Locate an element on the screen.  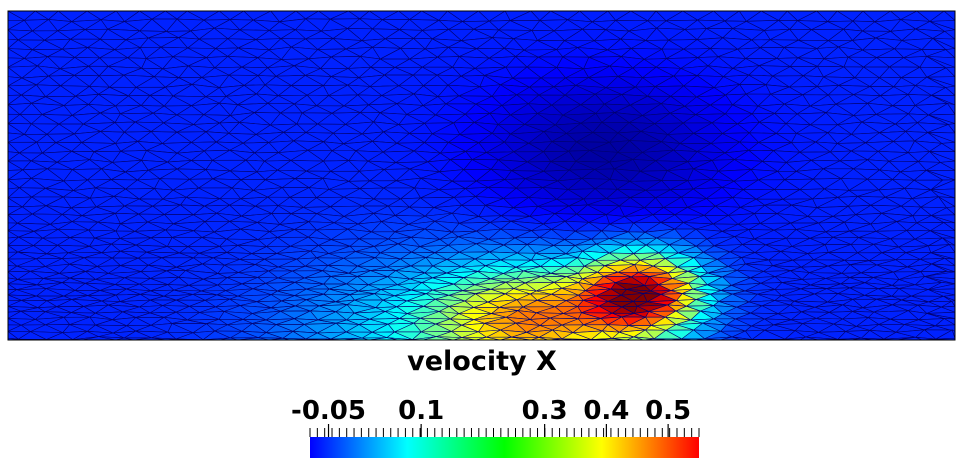
colorbar-tick-label: 0.4 is located at coordinates (606, 411).